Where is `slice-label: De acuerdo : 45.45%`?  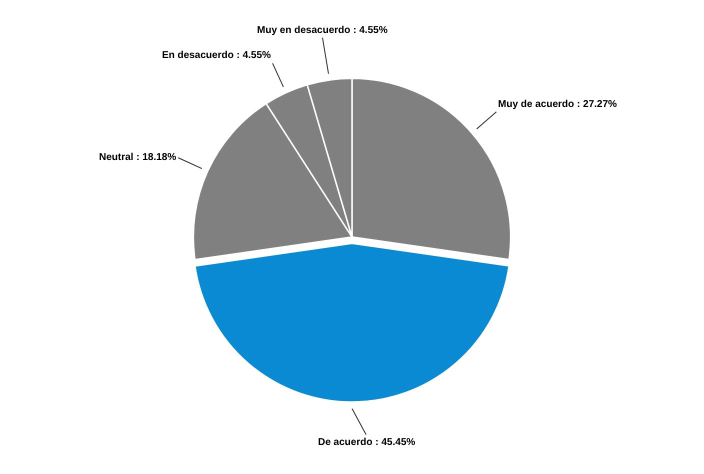
slice-label: De acuerdo : 45.45% is located at coordinates (367, 442).